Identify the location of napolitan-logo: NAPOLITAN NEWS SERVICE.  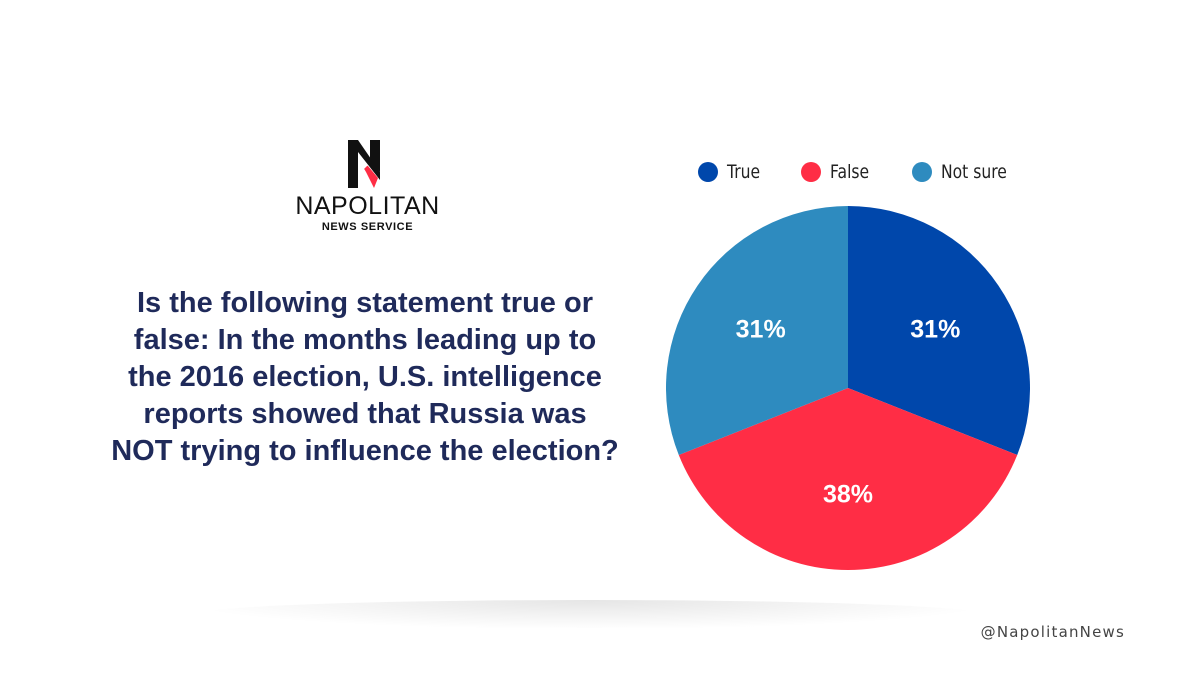
(367, 188).